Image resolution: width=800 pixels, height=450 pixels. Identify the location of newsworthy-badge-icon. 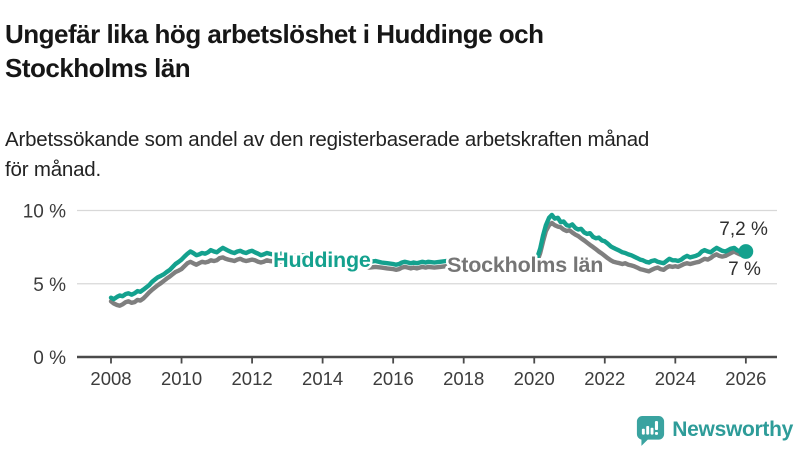
(651, 430).